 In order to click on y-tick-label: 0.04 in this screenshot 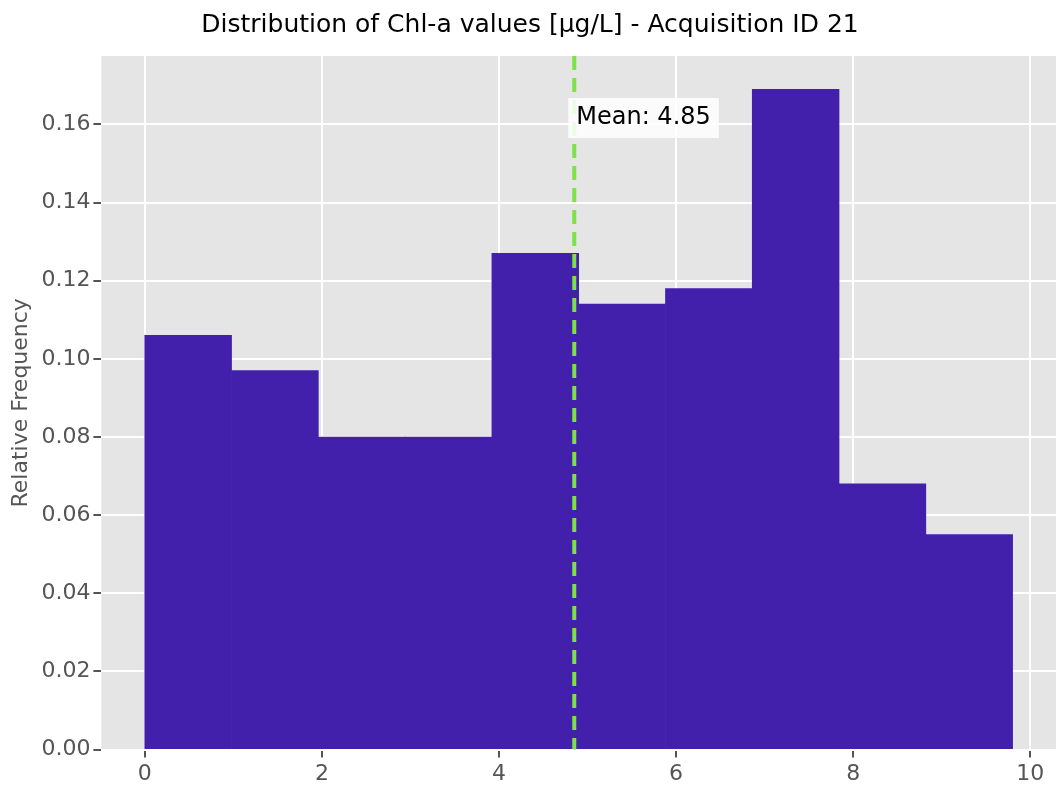, I will do `click(66, 592)`.